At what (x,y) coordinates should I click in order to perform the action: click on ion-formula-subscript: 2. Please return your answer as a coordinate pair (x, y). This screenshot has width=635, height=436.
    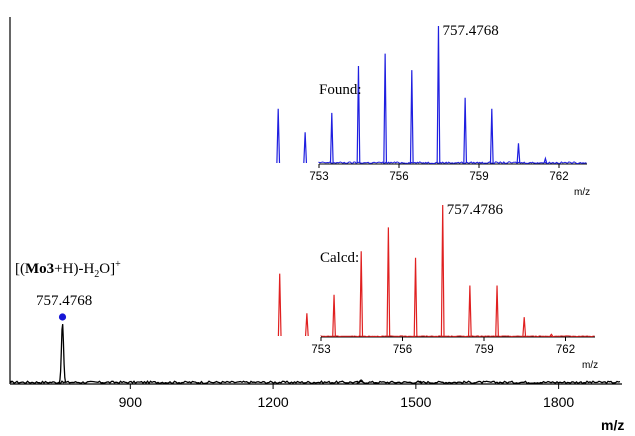
    Looking at the image, I should click on (96, 274).